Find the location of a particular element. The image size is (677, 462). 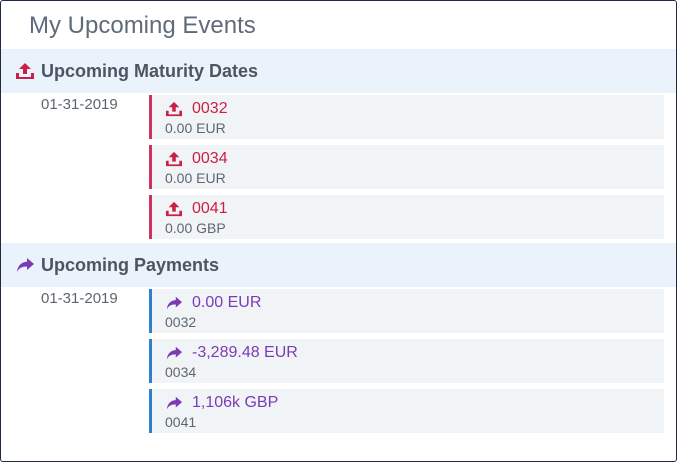

payments-date-label: 01-31-2019 is located at coordinates (79, 298).